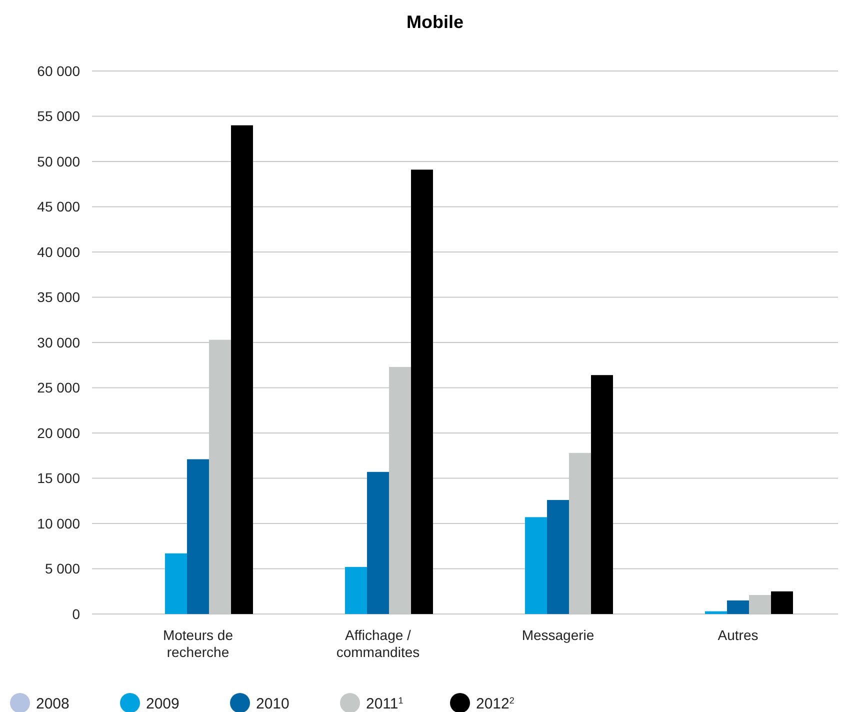 The width and height of the screenshot is (842, 712). Describe the element at coordinates (558, 635) in the screenshot. I see `x-tick-label: Messagerie` at that location.